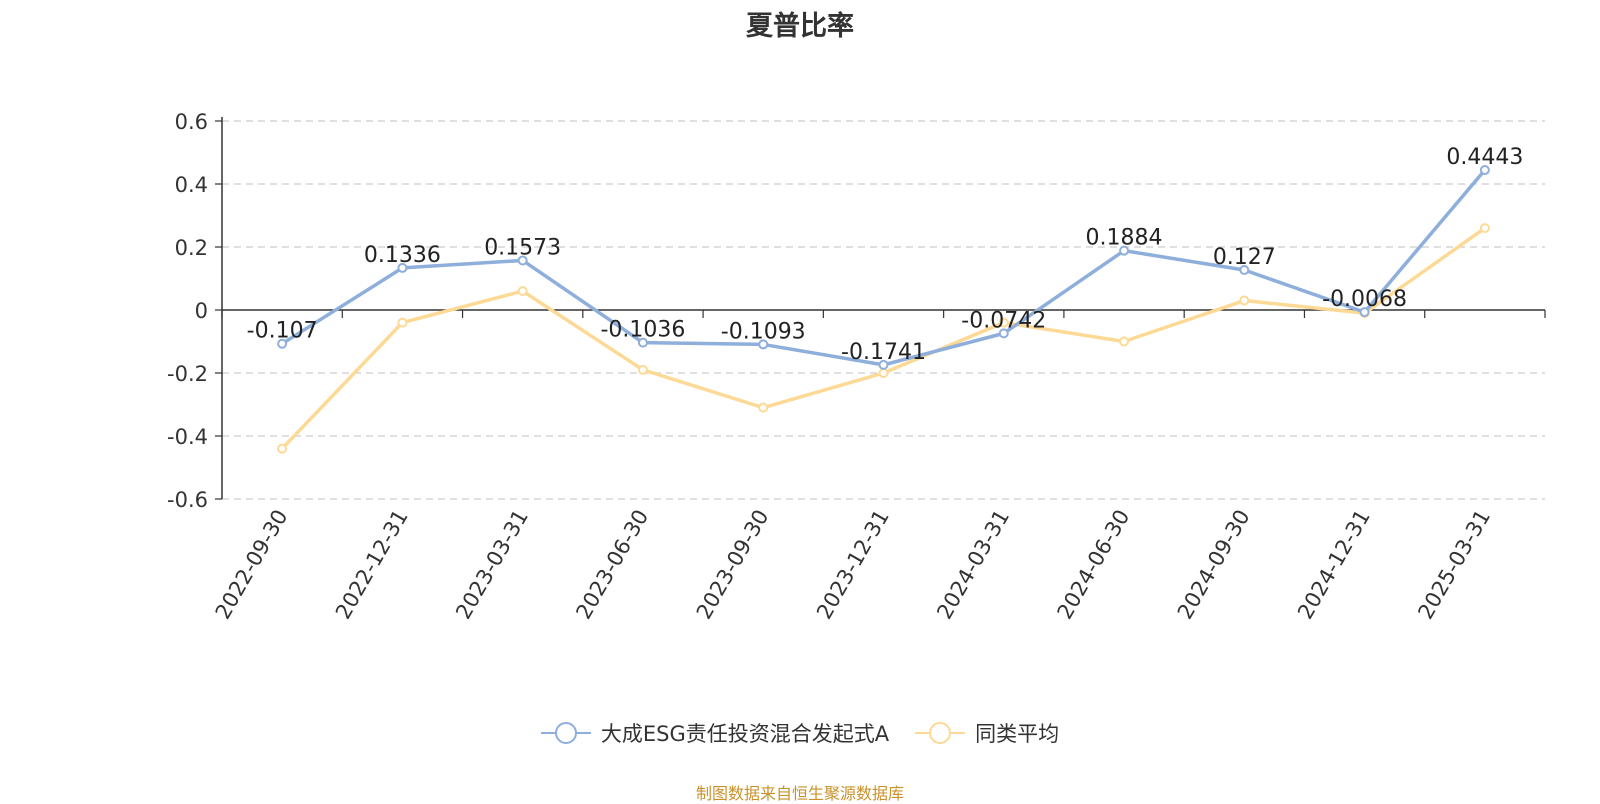 The height and width of the screenshot is (804, 1600). Describe the element at coordinates (282, 331) in the screenshot. I see `data-label: -0.107` at that location.